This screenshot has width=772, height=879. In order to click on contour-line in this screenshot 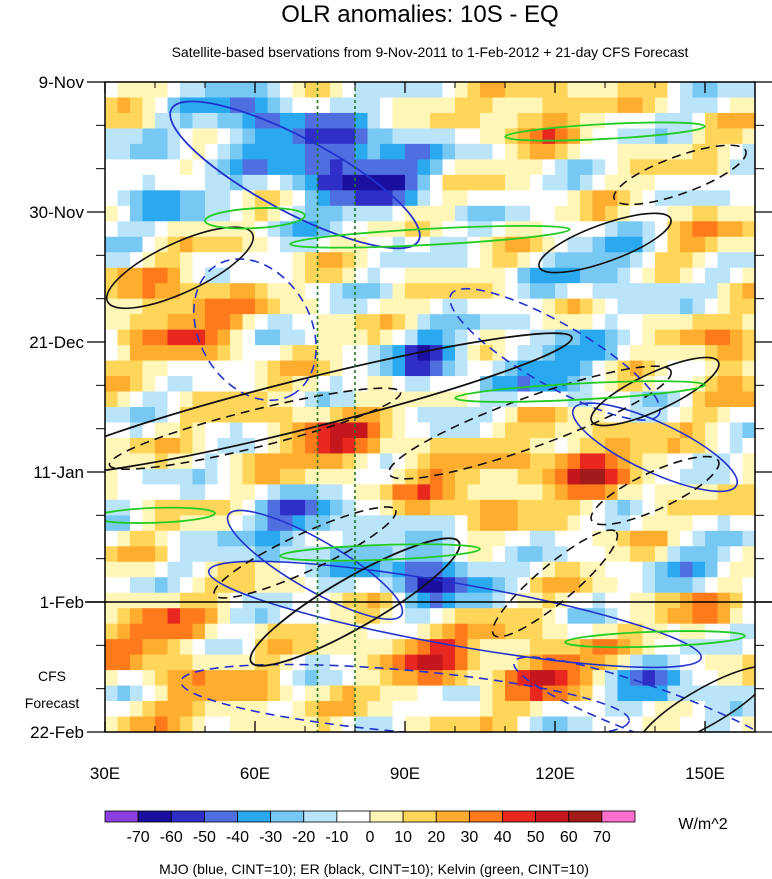, I will do `click(530, 422)`.